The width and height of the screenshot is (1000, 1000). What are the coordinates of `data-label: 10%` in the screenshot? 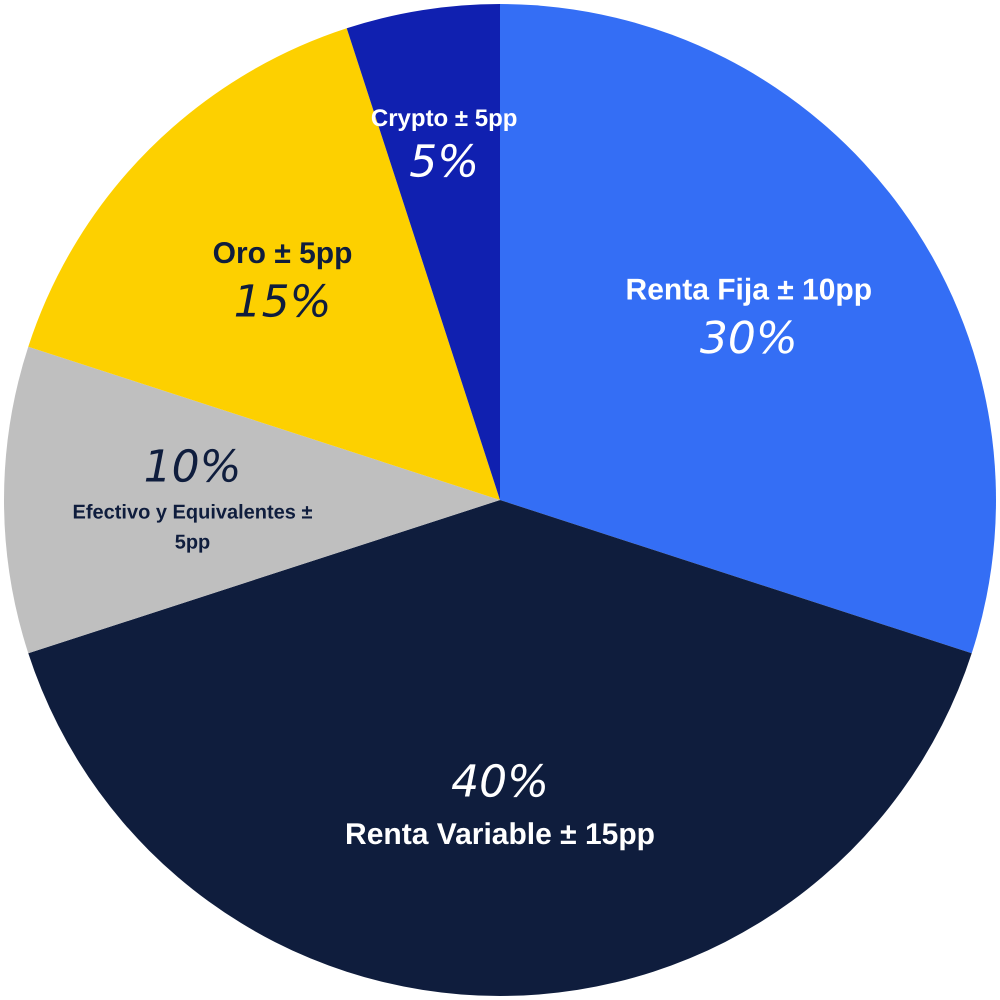 It's located at (193, 466).